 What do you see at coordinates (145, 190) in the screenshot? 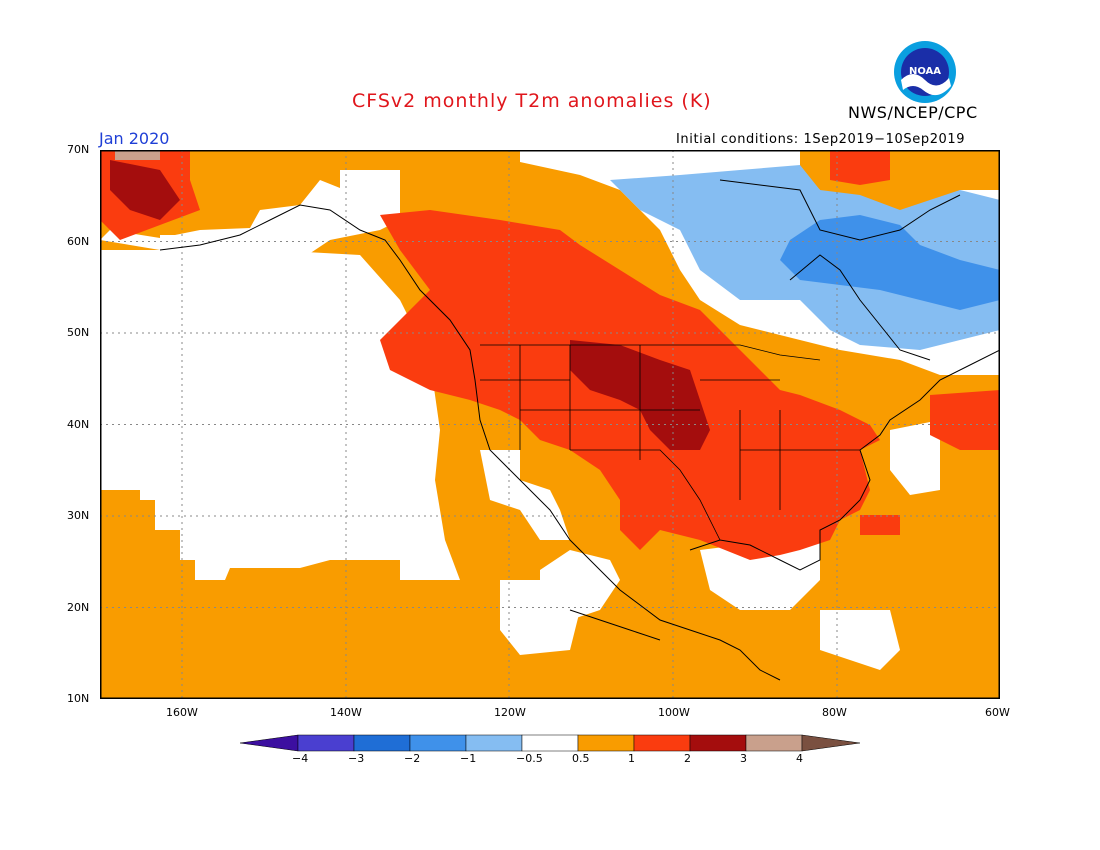
I see `darkred-region-alaska` at bounding box center [145, 190].